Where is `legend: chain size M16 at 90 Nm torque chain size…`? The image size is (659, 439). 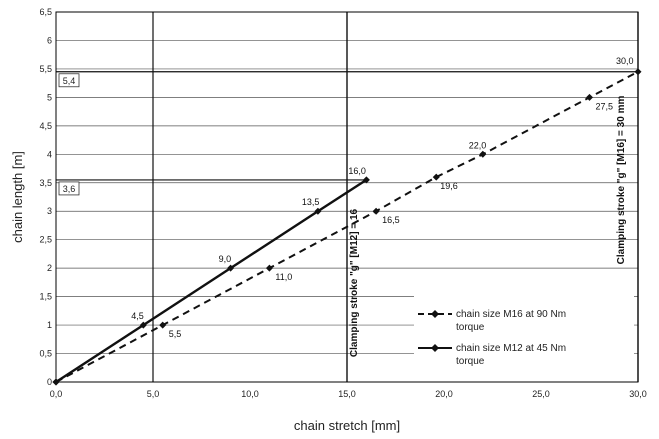 legend: chain size M16 at 90 Nm torque chain size… is located at coordinates (524, 335).